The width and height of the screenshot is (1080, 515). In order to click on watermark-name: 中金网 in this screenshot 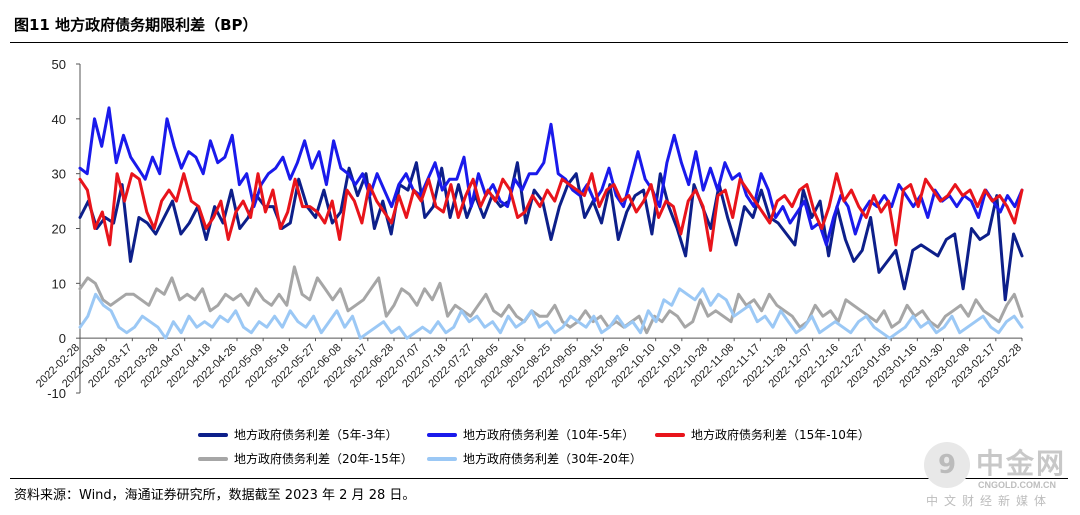, I will do `click(1021, 463)`.